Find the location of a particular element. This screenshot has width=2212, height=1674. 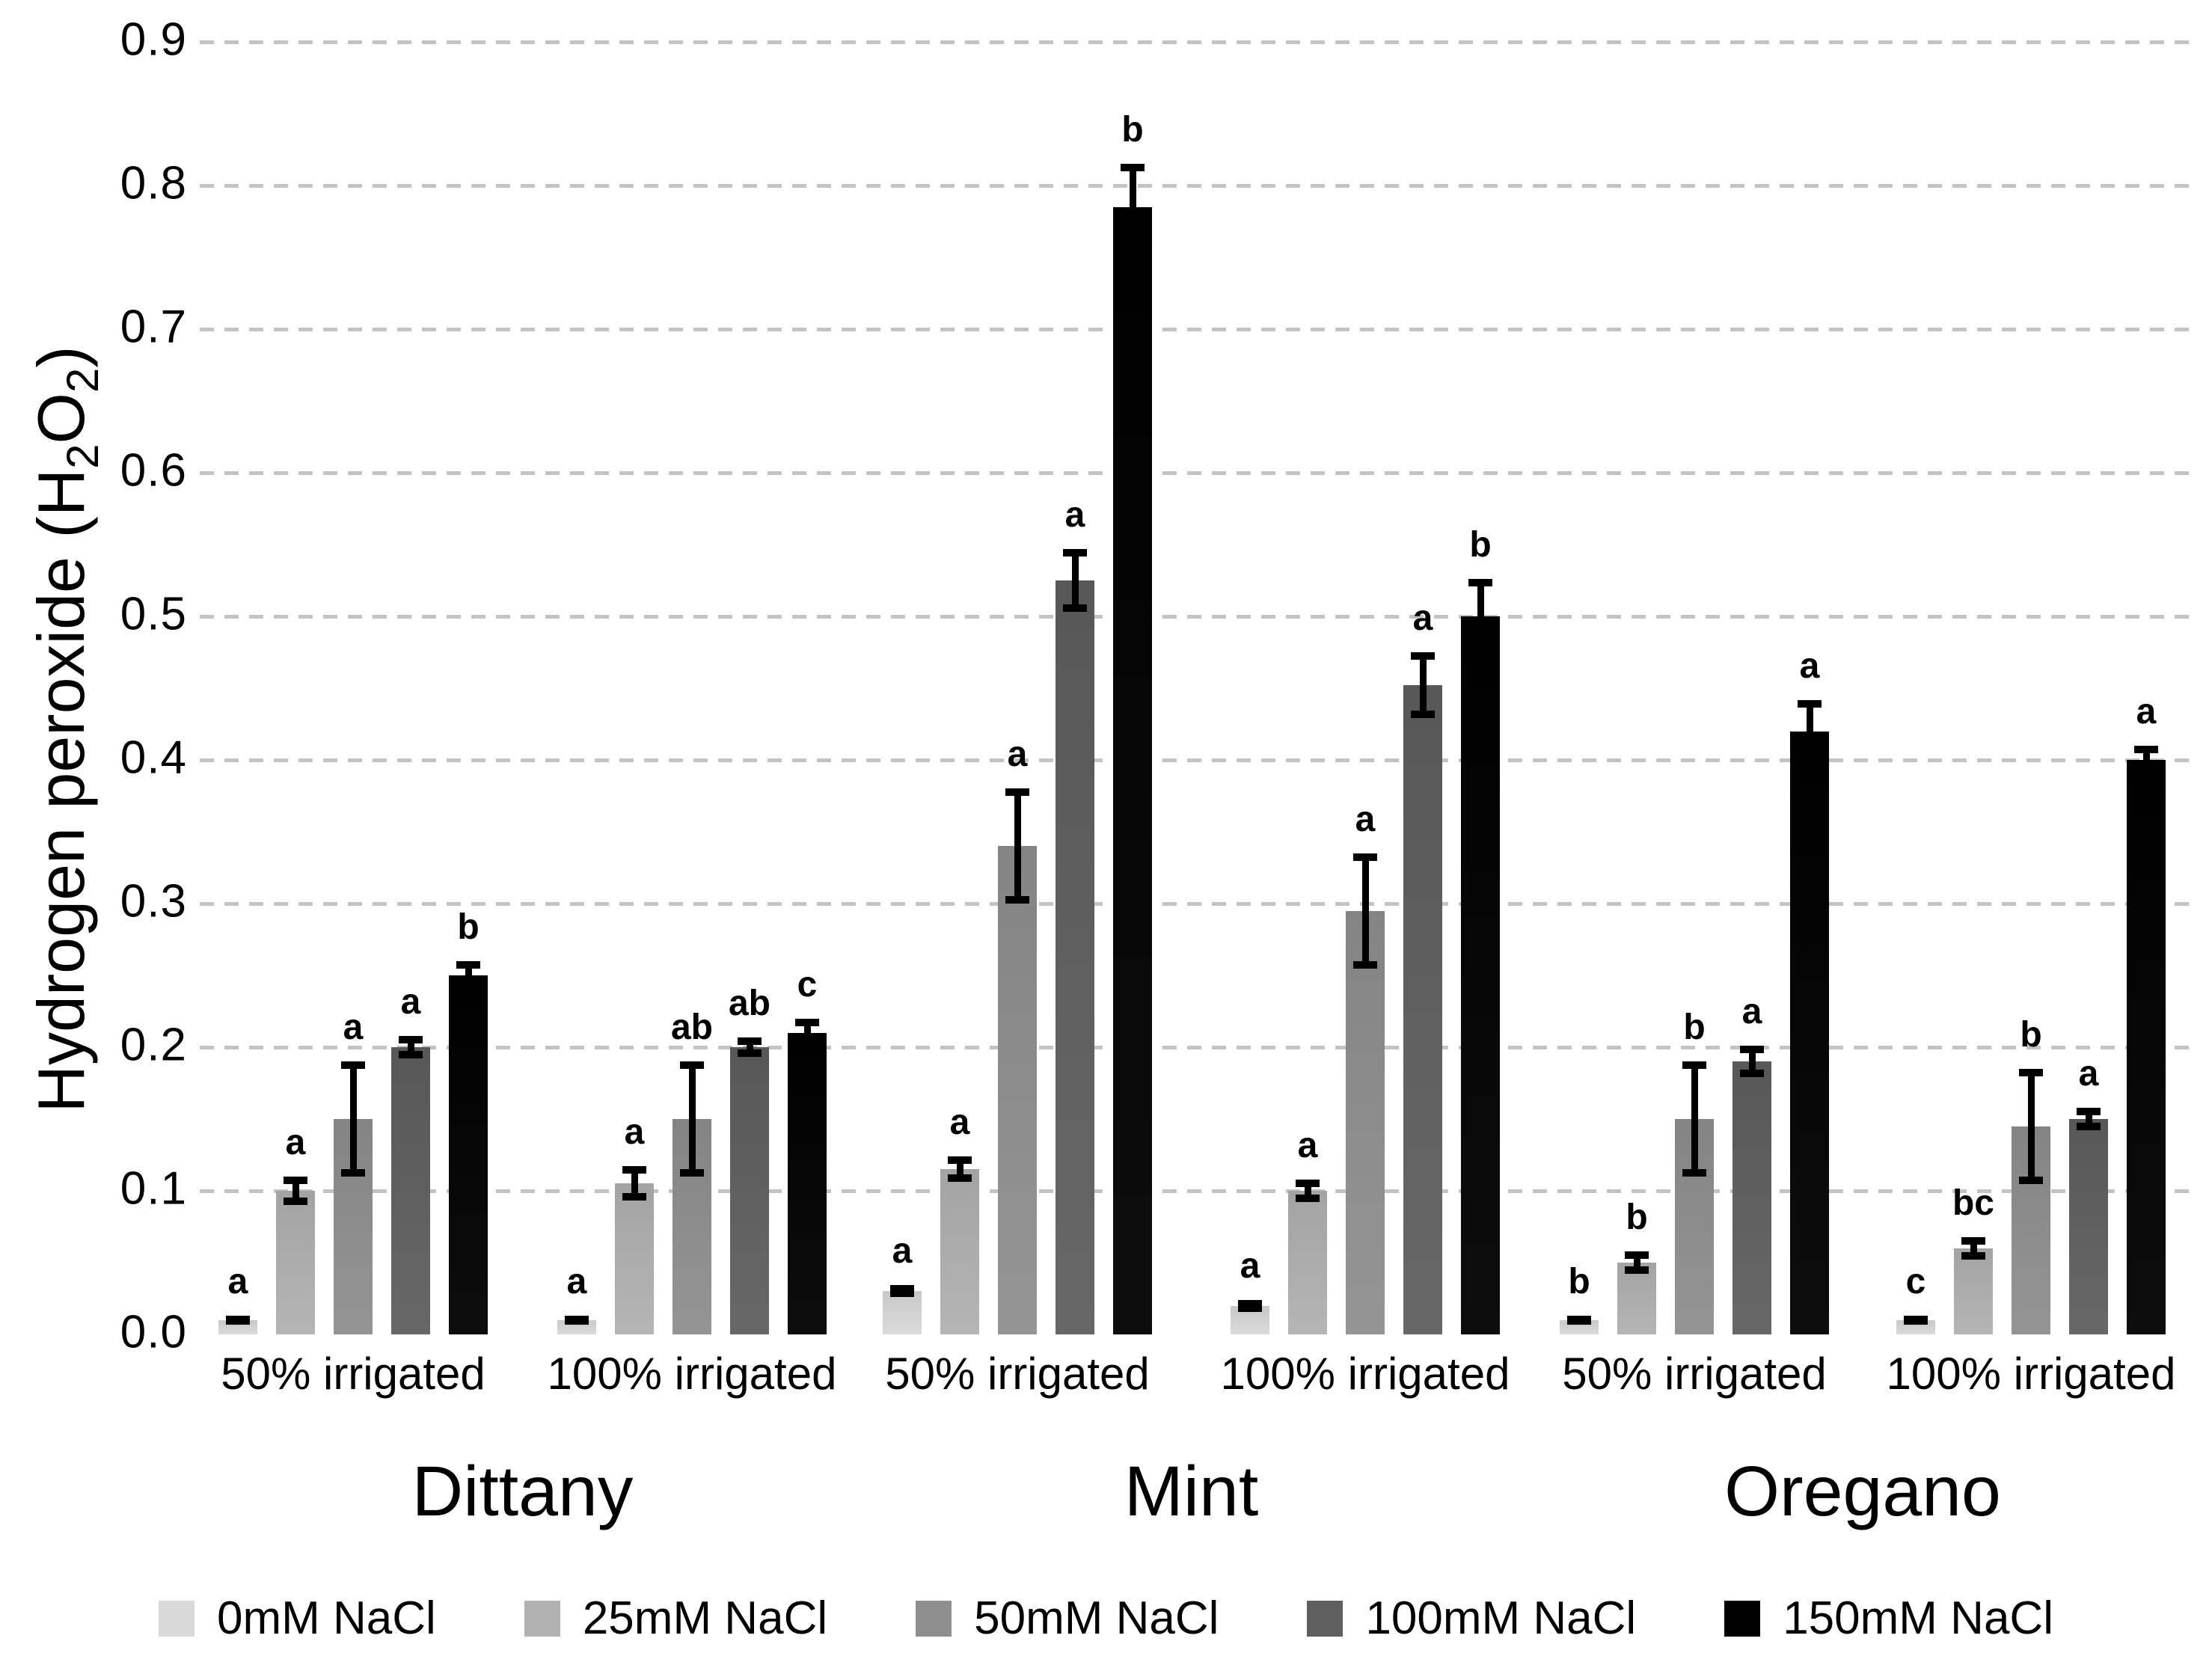

legend-item: 0mM NaCl is located at coordinates (297, 1619).